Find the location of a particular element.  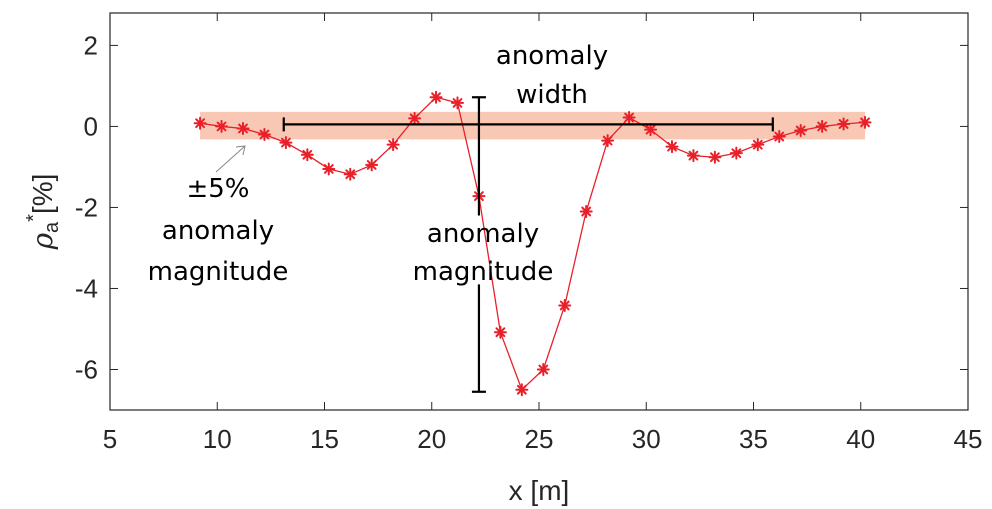

band-arrow-line is located at coordinates (230, 159).